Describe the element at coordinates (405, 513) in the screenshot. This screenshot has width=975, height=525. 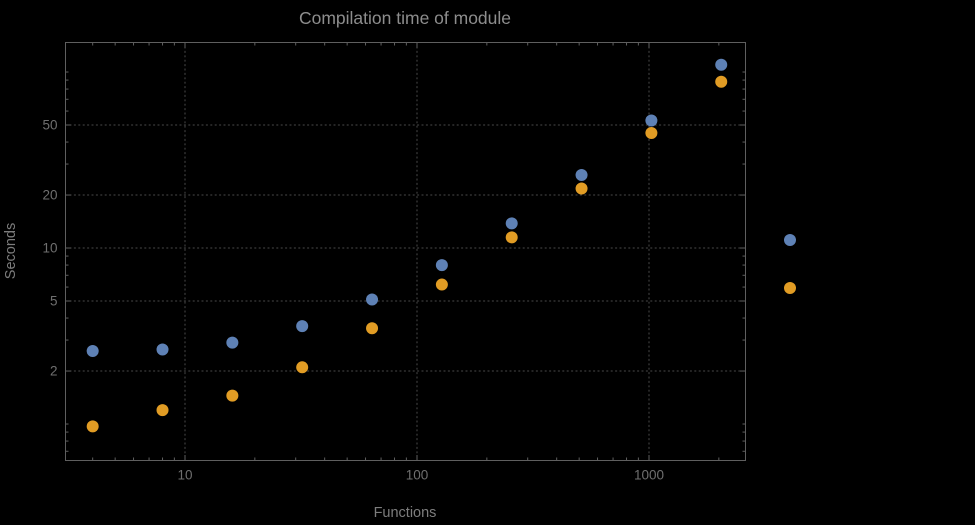
I see `x-axis-label: Functions` at that location.